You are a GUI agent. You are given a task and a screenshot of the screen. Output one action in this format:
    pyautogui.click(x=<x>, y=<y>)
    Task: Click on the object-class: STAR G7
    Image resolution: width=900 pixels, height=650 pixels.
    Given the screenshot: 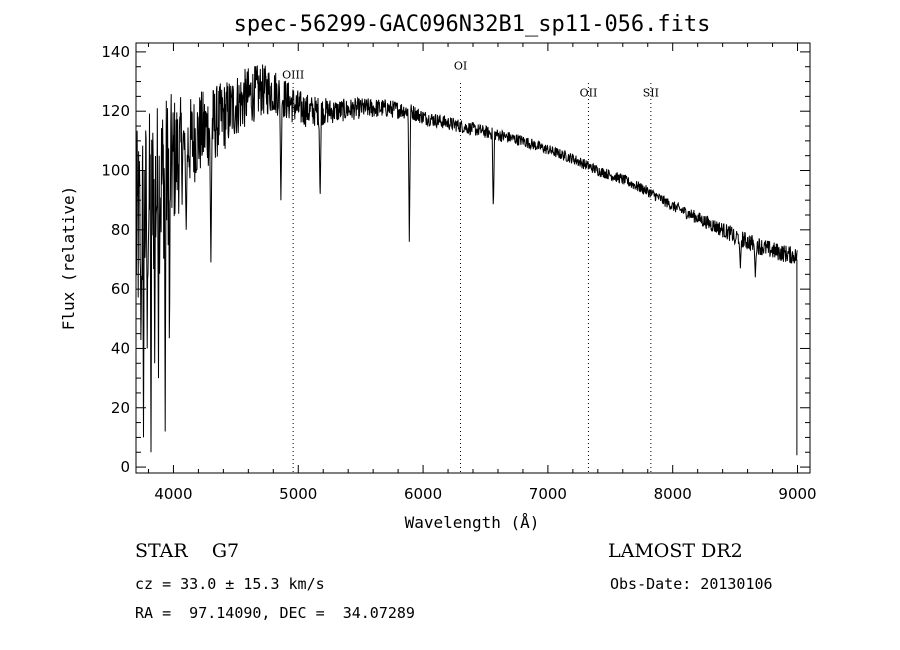 What is the action you would take?
    pyautogui.click(x=187, y=551)
    